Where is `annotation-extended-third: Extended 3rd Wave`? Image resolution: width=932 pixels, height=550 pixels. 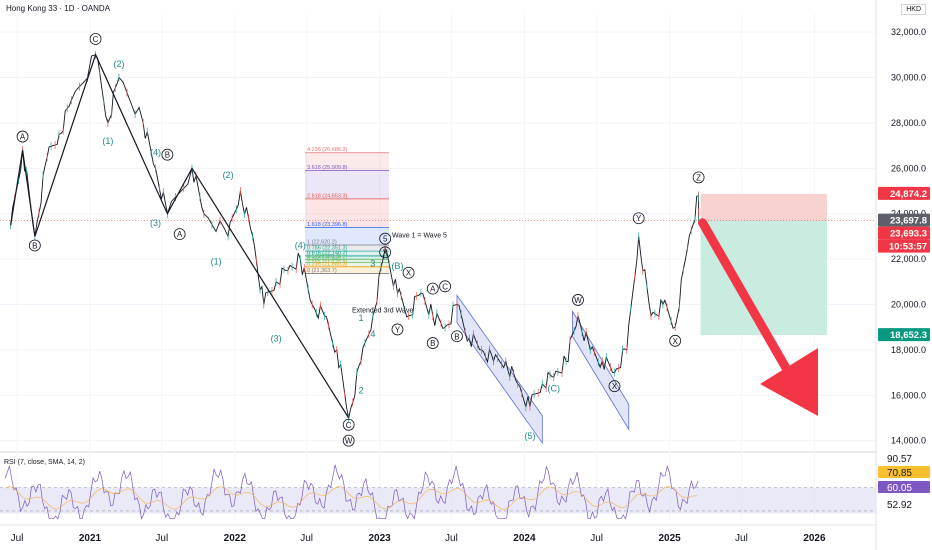
annotation-extended-third: Extended 3rd Wave is located at coordinates (382, 310).